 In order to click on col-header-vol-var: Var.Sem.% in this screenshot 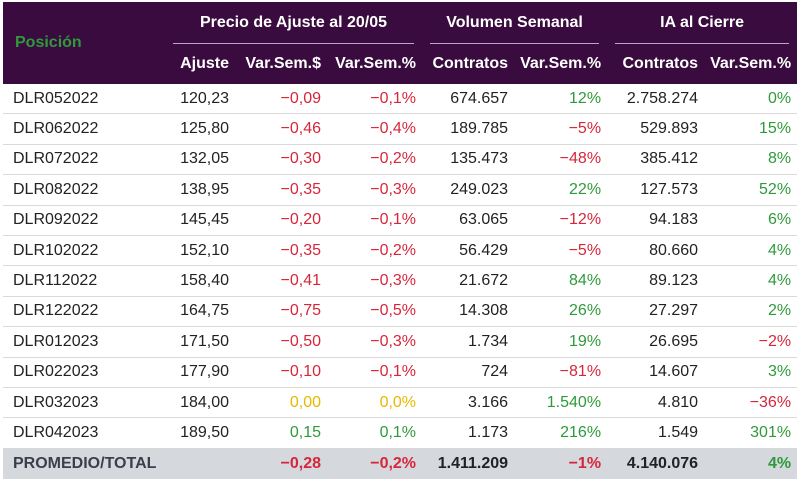, I will do `click(561, 64)`.